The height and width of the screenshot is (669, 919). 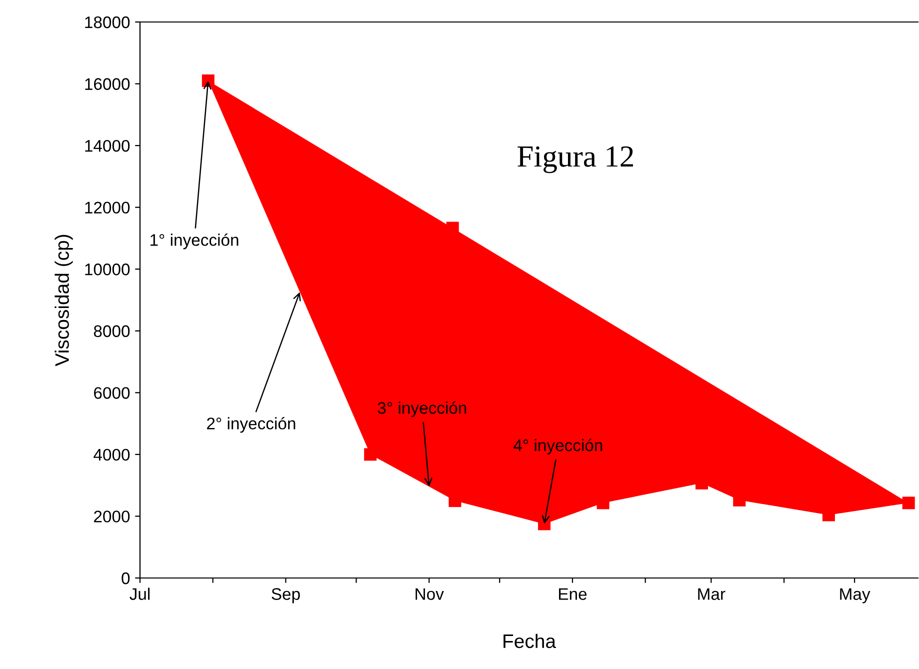 I want to click on y-tick-label: 2000, so click(x=112, y=516).